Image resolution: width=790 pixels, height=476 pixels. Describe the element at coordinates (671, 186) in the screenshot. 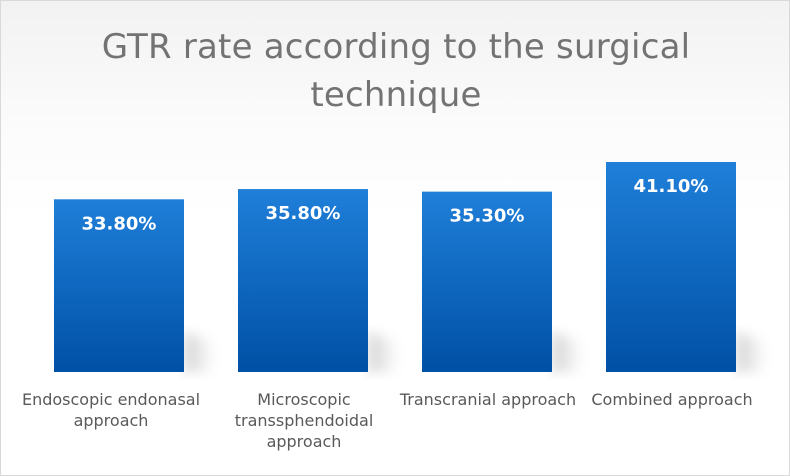

I see `data-label-4: 41.10%` at that location.